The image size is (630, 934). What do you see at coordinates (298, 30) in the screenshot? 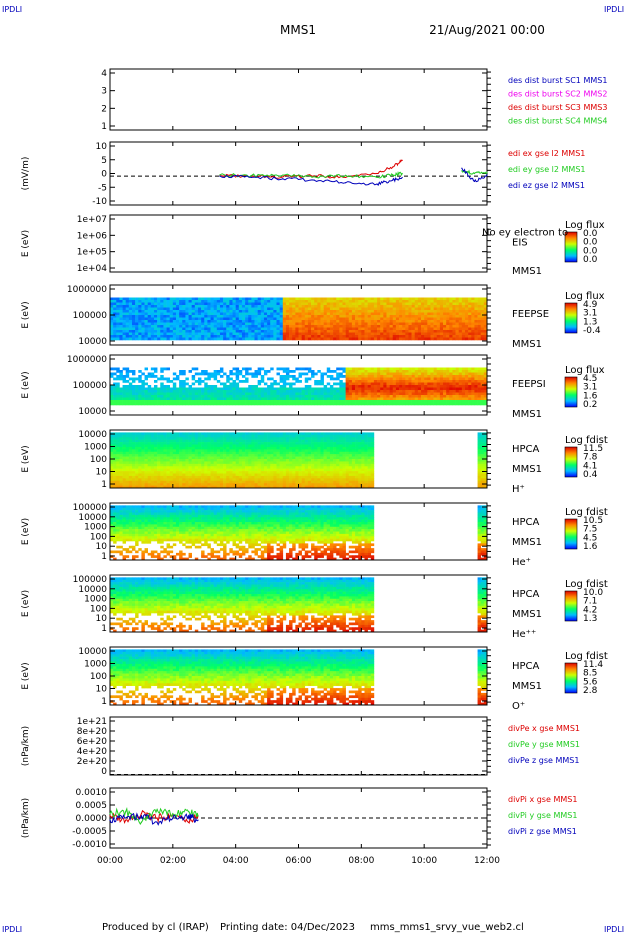
I see `plot-title: MMS1` at bounding box center [298, 30].